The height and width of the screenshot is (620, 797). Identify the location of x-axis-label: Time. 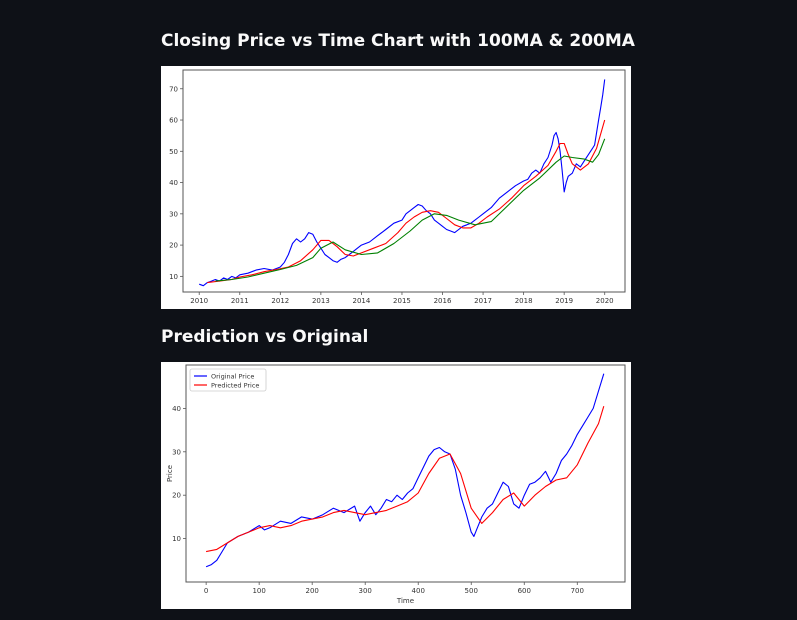
(405, 601).